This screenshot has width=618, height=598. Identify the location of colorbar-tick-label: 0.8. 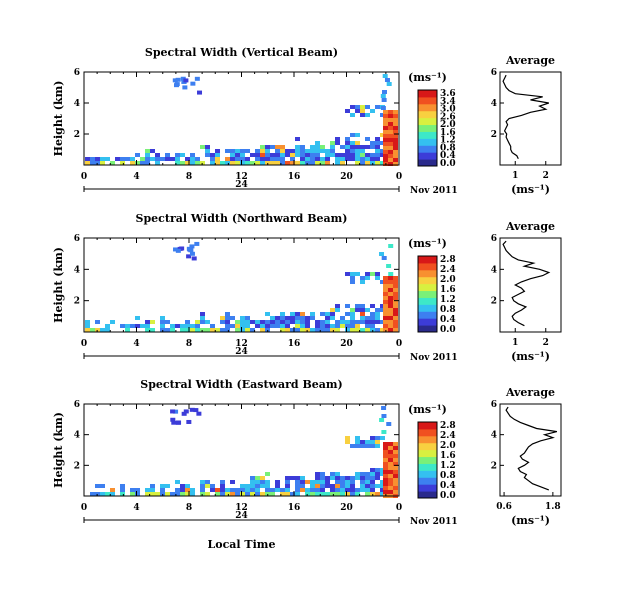
(448, 148).